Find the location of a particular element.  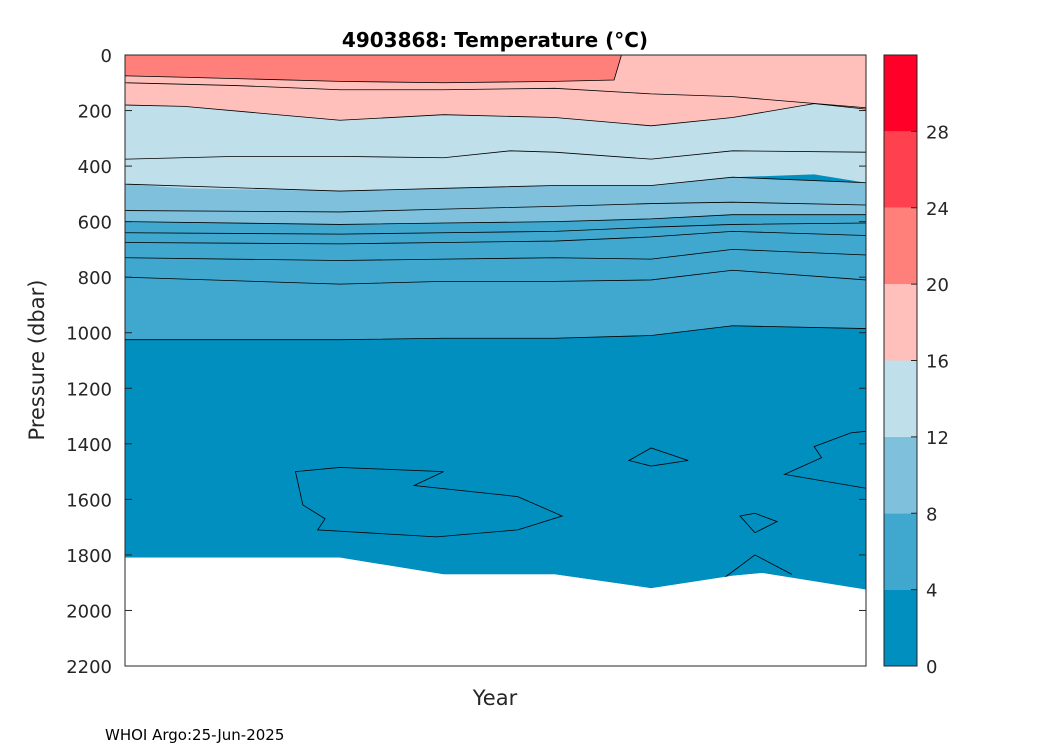

y-tick-label: 2200 is located at coordinates (89, 667).